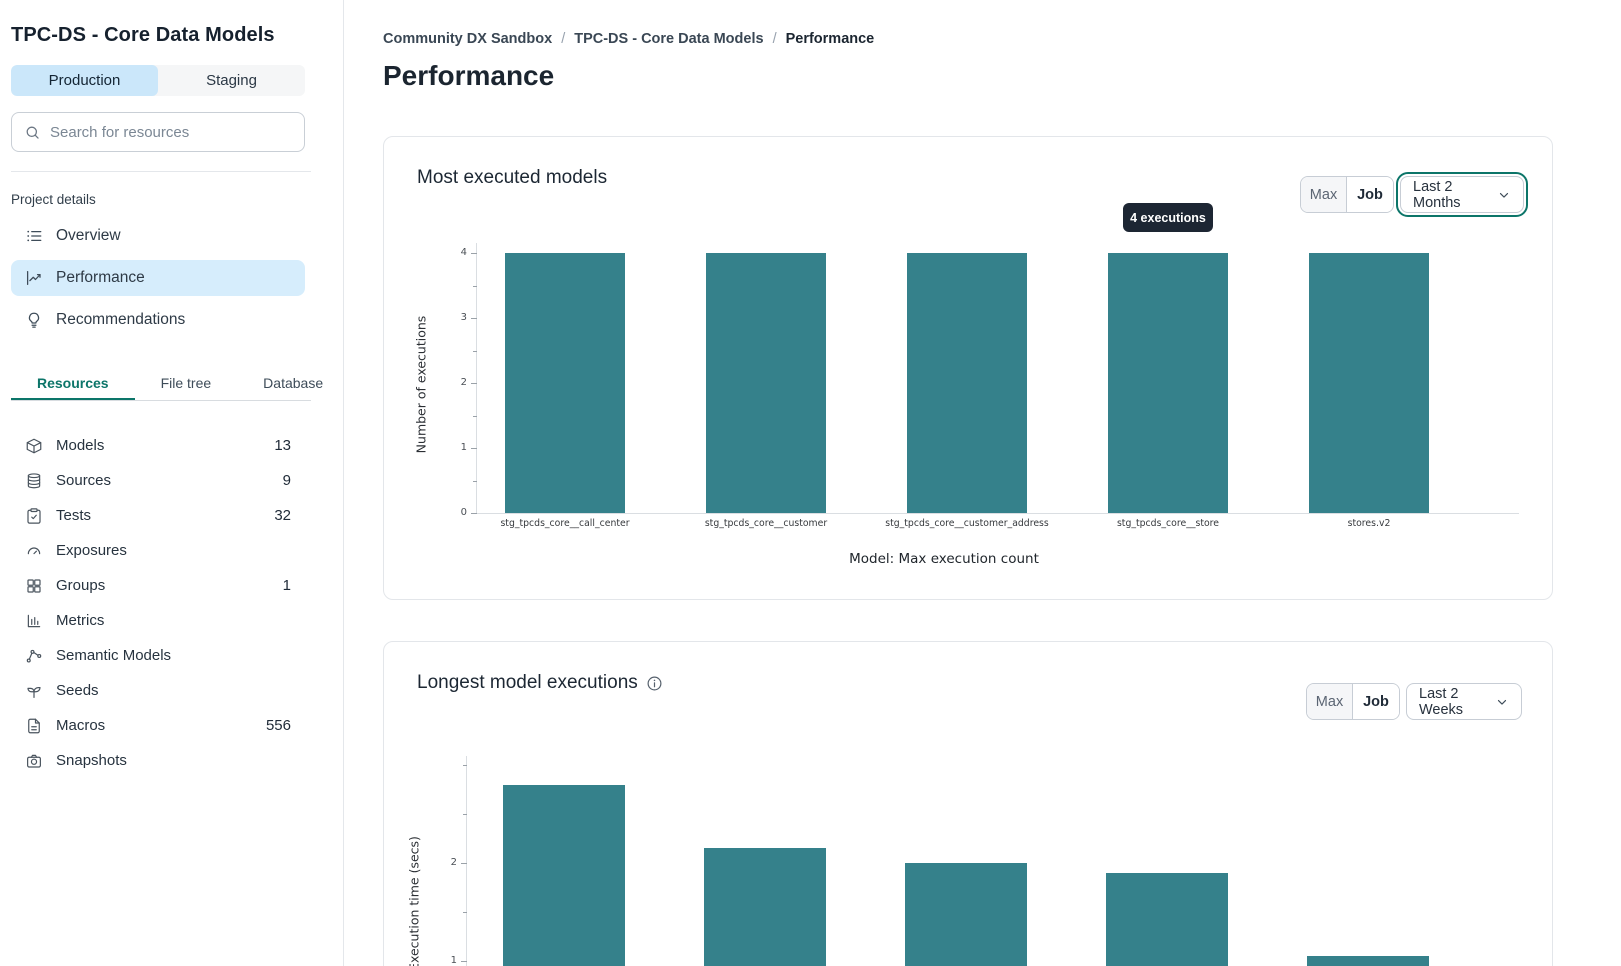  Describe the element at coordinates (1369, 523) in the screenshot. I see `x-tick-label: stores.v2` at that location.